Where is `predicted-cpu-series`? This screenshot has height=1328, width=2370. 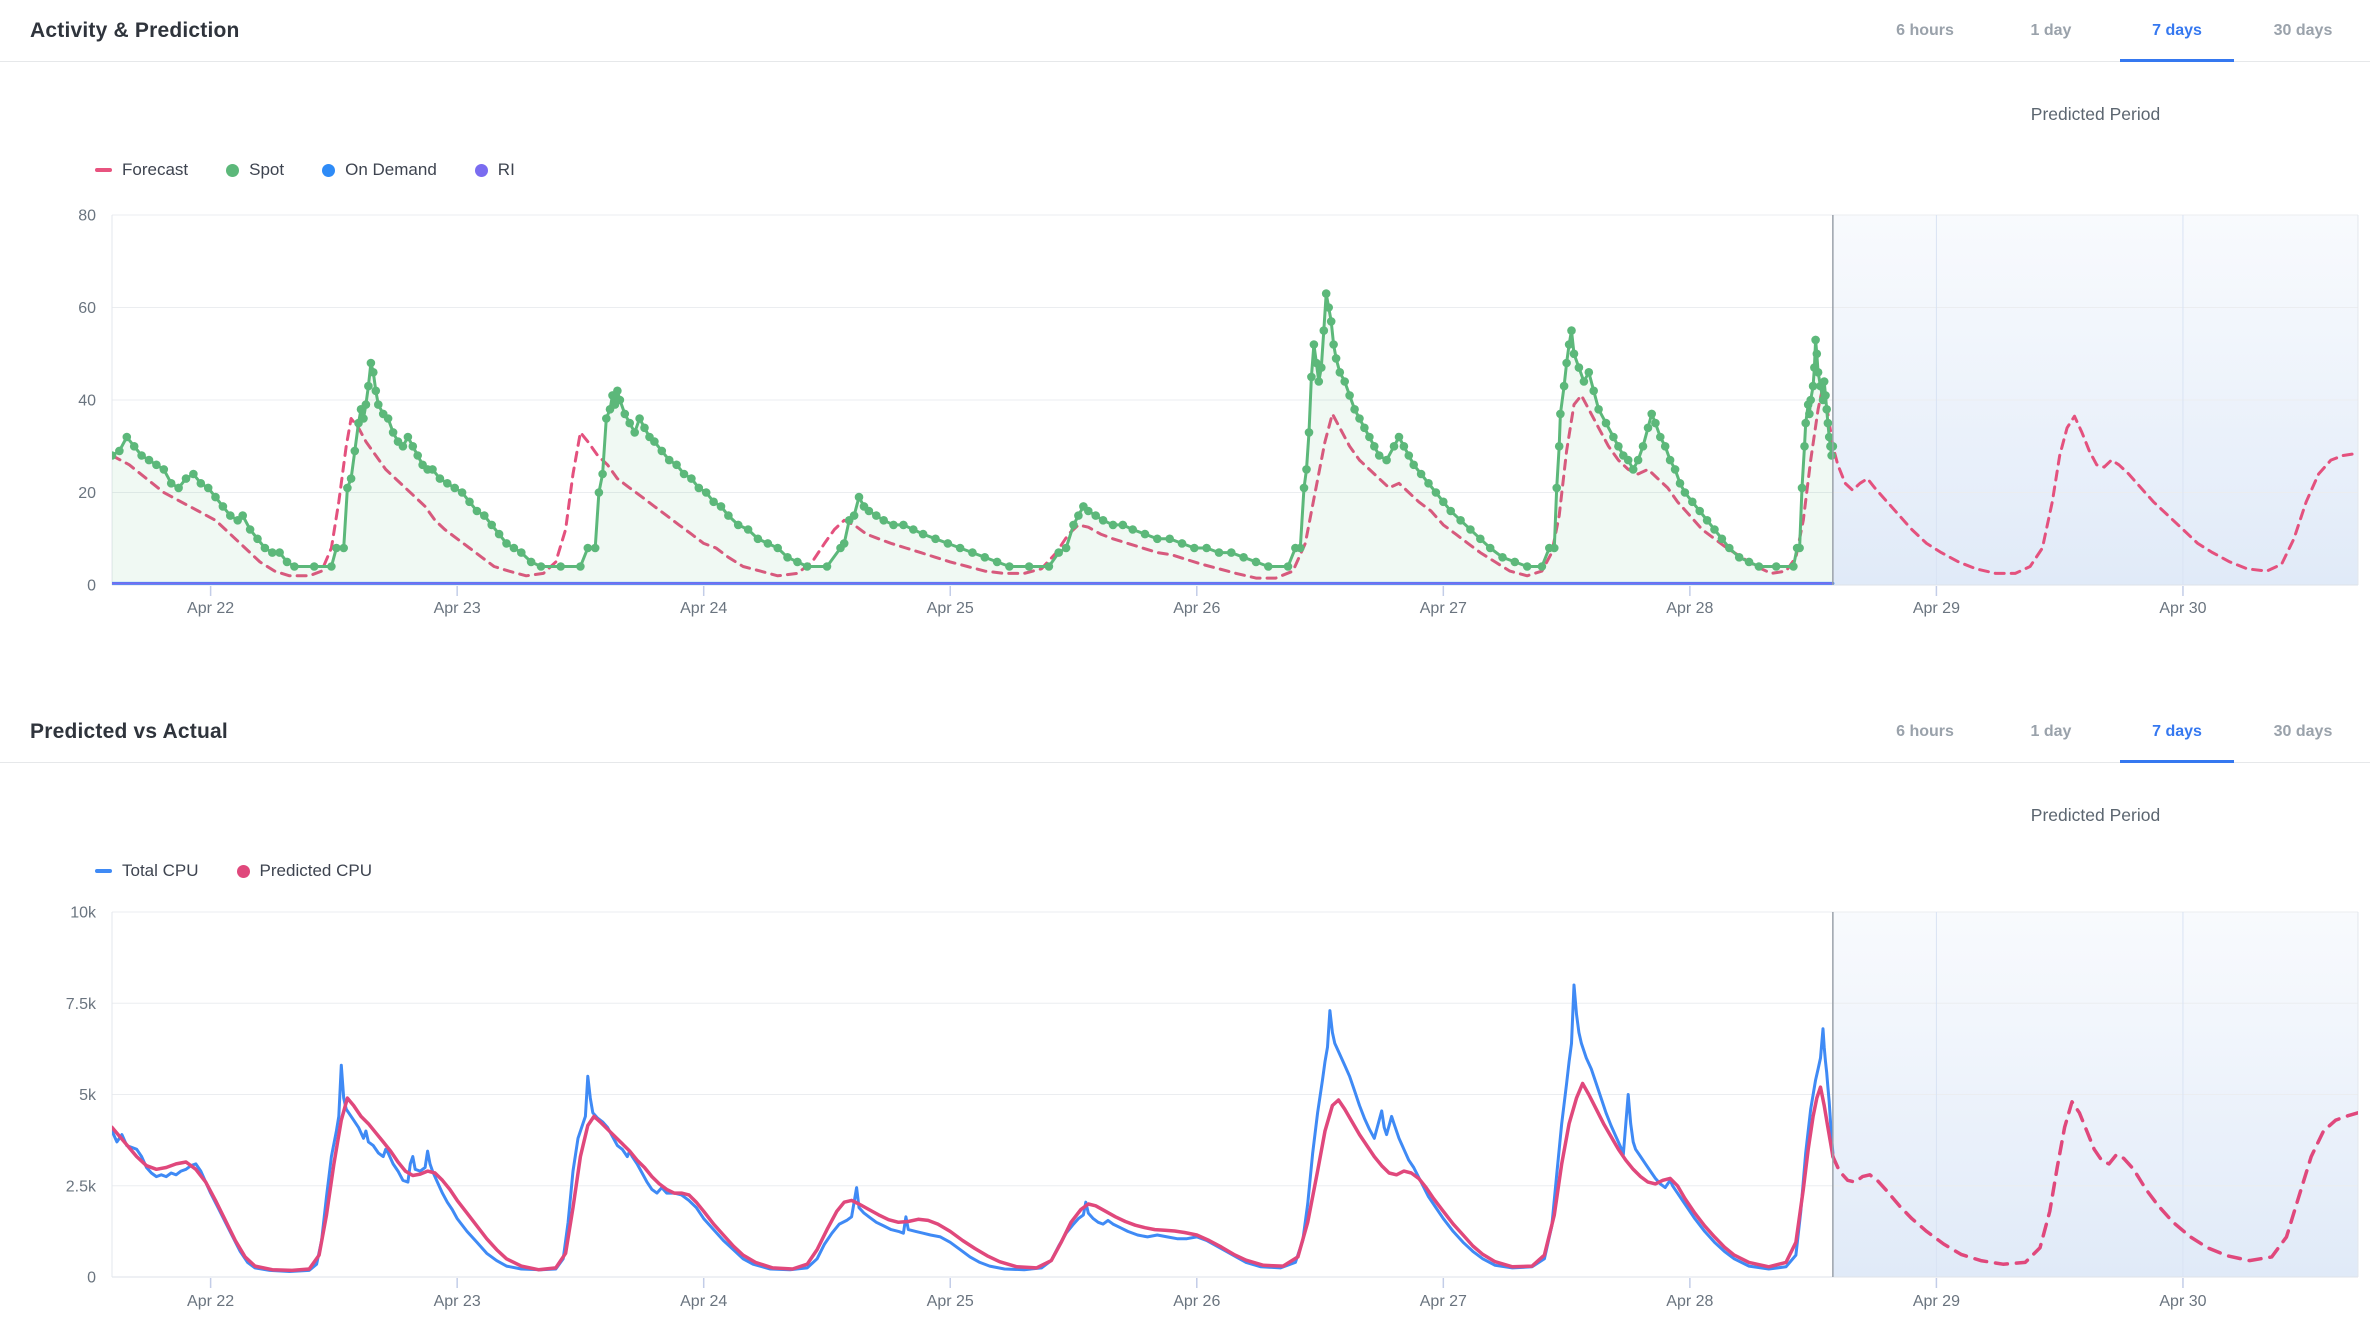
predicted-cpu-series is located at coordinates (1235, 1177).